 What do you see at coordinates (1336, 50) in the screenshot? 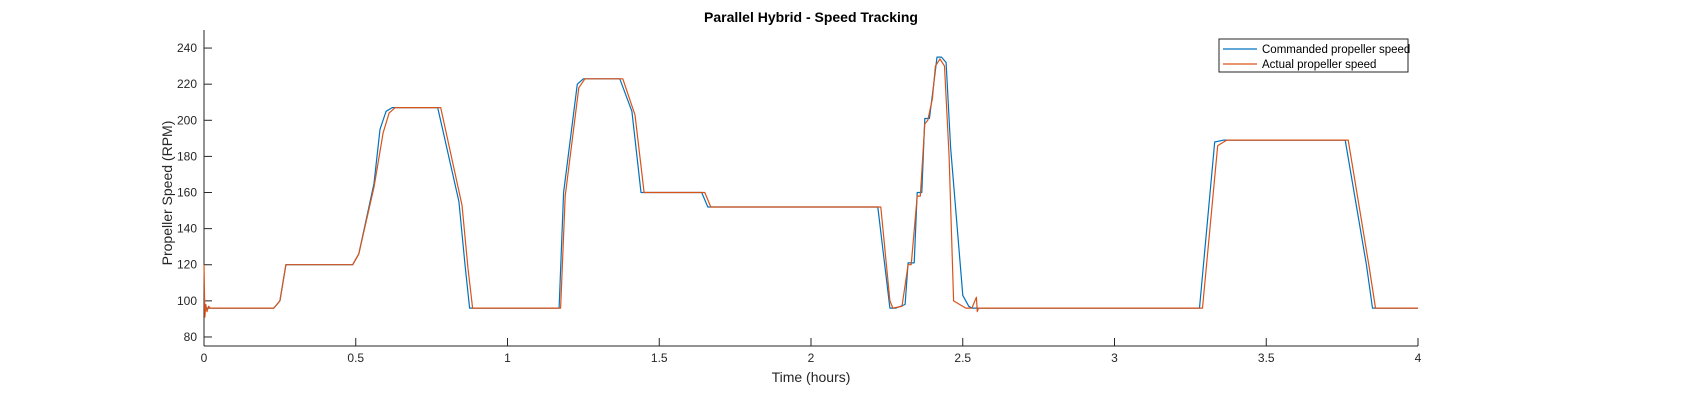
I see `legend-label: Commanded propeller speed` at bounding box center [1336, 50].